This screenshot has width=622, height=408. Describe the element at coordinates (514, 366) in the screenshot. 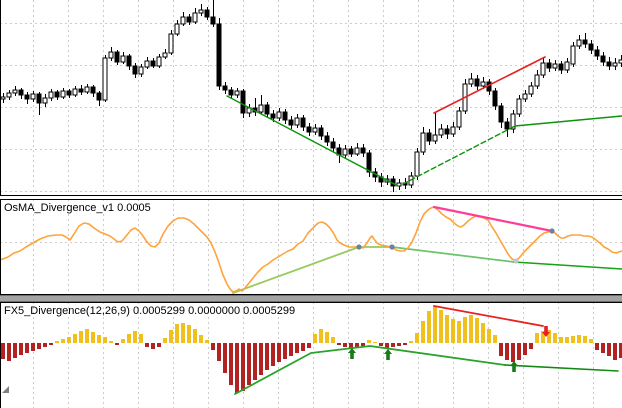

I see `buy-signal-arrow-icon` at that location.